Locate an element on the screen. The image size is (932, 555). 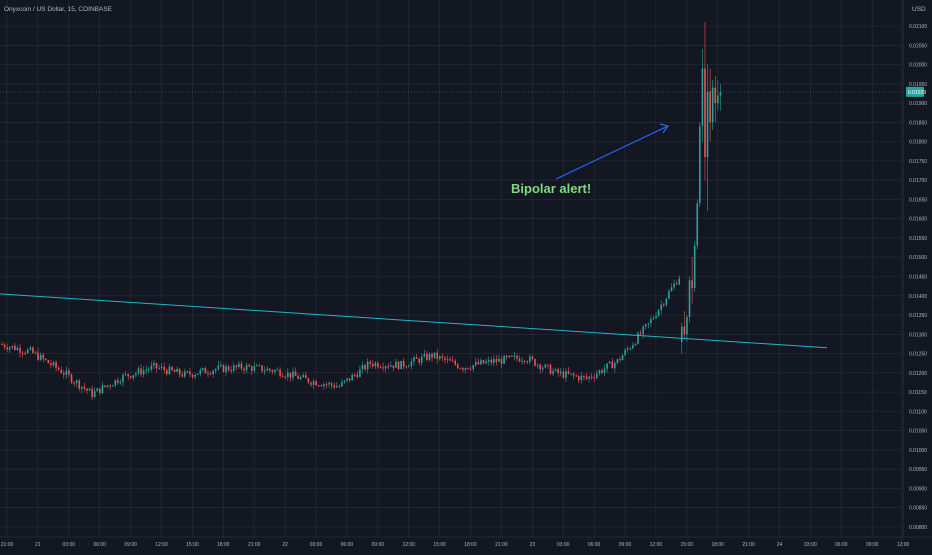
price-tick-label: 0.01550 is located at coordinates (918, 239).